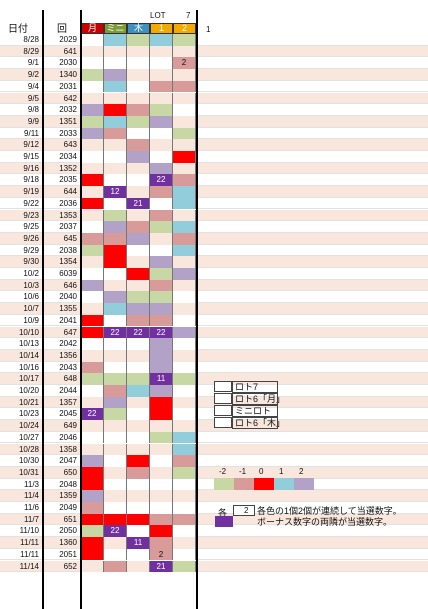  What do you see at coordinates (33, 63) in the screenshot?
I see `row-date: 9/1` at bounding box center [33, 63].